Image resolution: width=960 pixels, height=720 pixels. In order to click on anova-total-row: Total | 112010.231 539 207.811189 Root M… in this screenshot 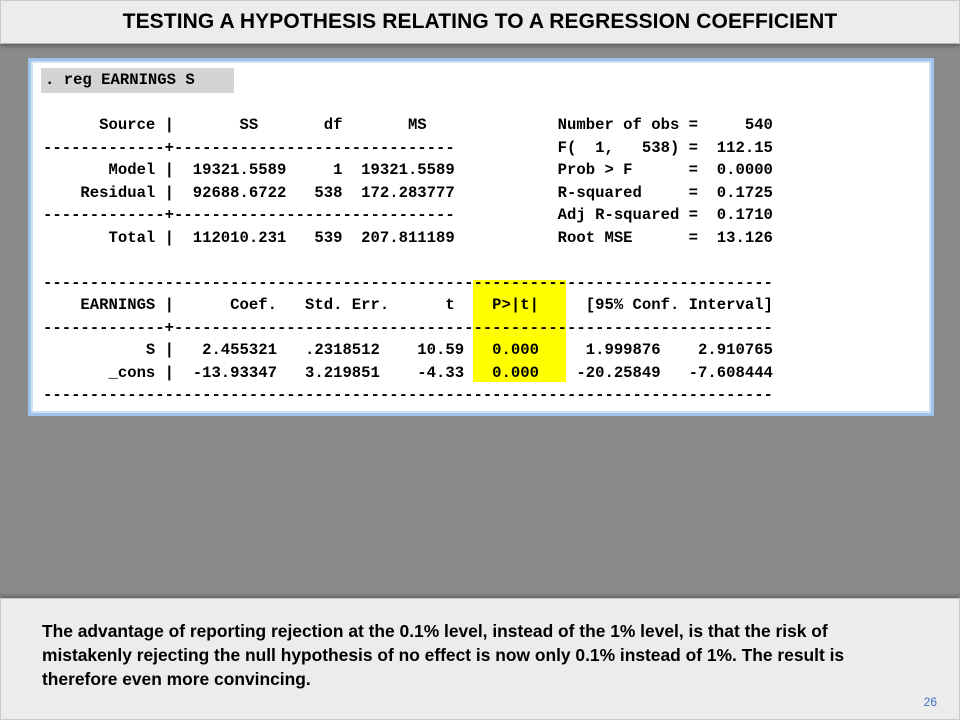, I will do `click(408, 237)`.